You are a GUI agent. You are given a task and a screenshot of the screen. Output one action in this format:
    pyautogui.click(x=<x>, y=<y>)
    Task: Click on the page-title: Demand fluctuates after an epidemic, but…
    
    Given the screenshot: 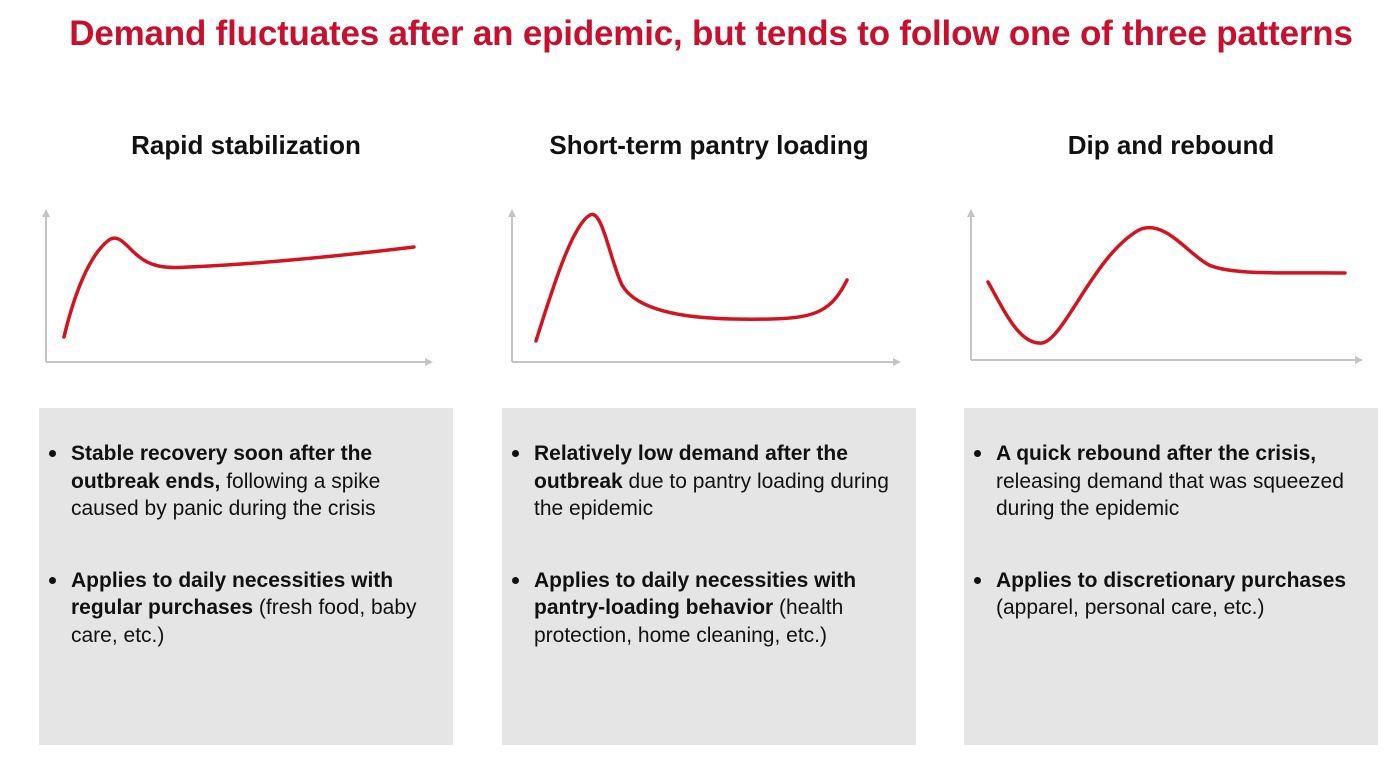 What is the action you would take?
    pyautogui.click(x=711, y=33)
    